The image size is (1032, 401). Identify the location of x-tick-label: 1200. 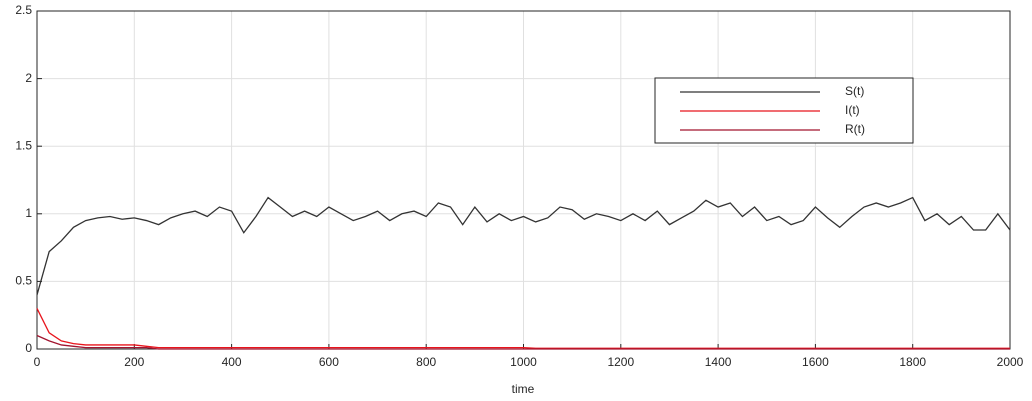
(620, 362).